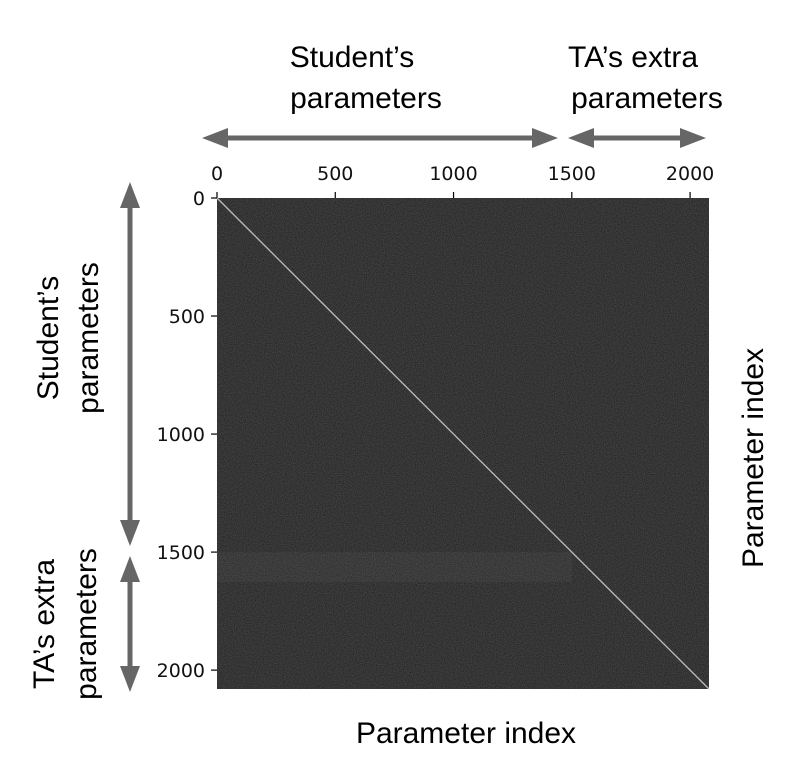 The width and height of the screenshot is (804, 776). I want to click on y-tick-label: 2000, so click(181, 671).